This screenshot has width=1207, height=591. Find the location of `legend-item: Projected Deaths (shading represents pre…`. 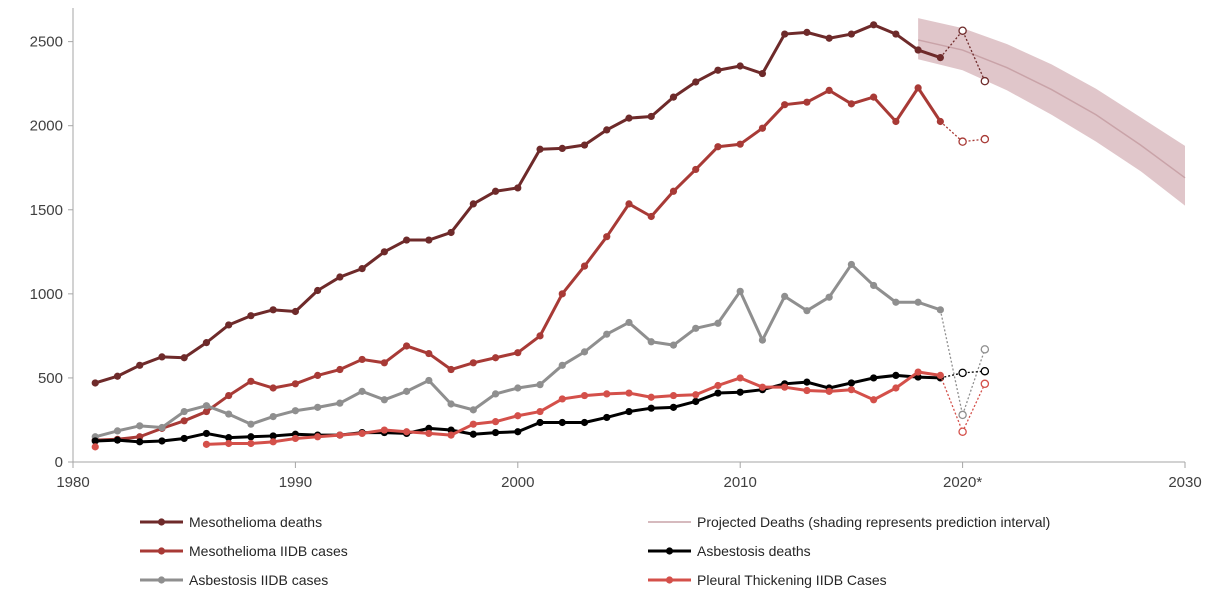

legend-item: Projected Deaths (shading represents pre… is located at coordinates (849, 522).